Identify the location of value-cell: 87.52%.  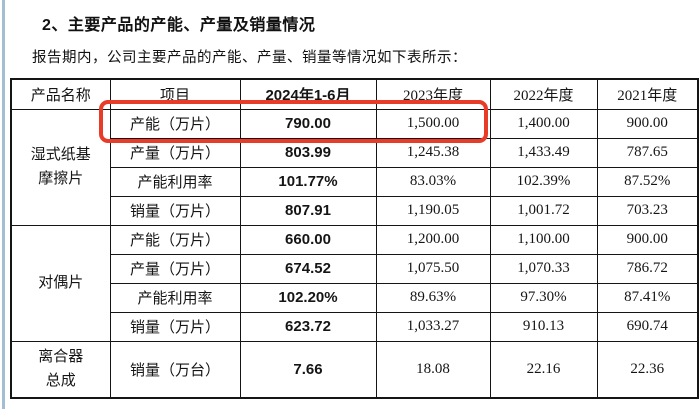
(647, 181).